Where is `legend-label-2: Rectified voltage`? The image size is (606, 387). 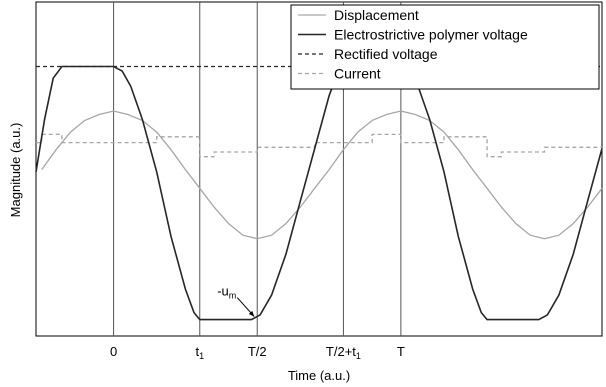 legend-label-2: Rectified voltage is located at coordinates (386, 54).